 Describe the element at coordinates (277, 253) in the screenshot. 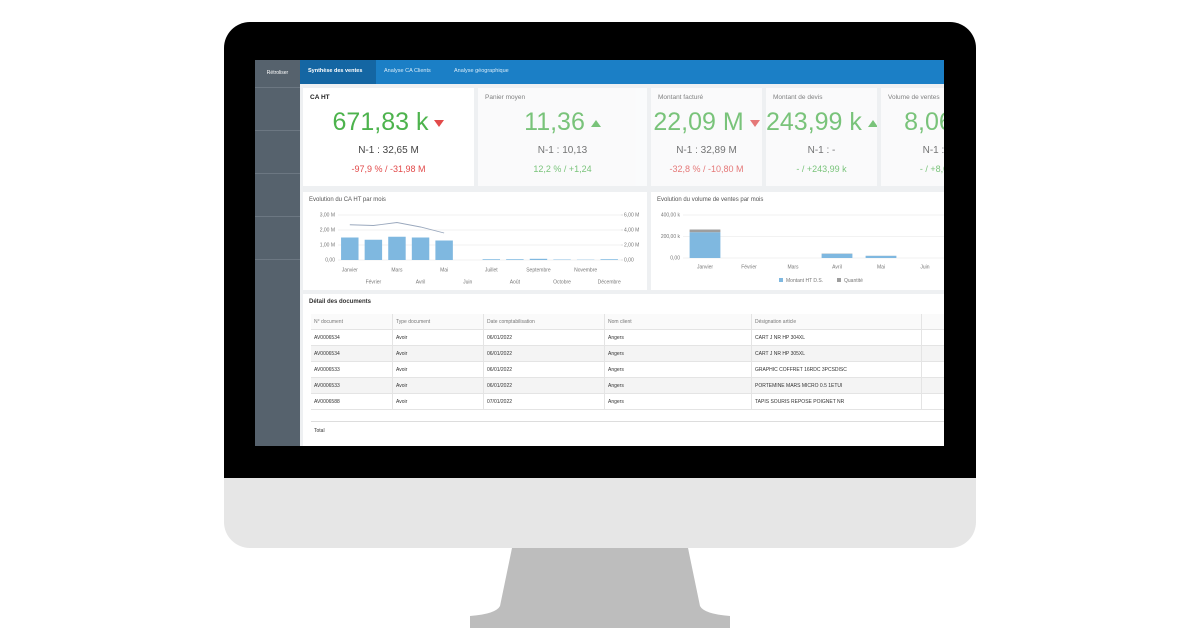

I see `sidebar: Rétroliser` at that location.